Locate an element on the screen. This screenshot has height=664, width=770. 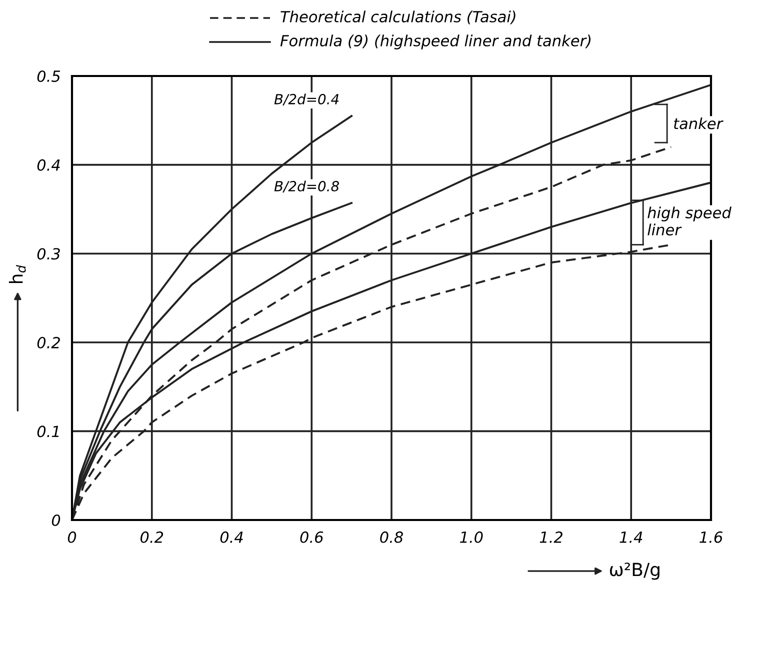
y-tick-label: 0.3 is located at coordinates (48, 254).